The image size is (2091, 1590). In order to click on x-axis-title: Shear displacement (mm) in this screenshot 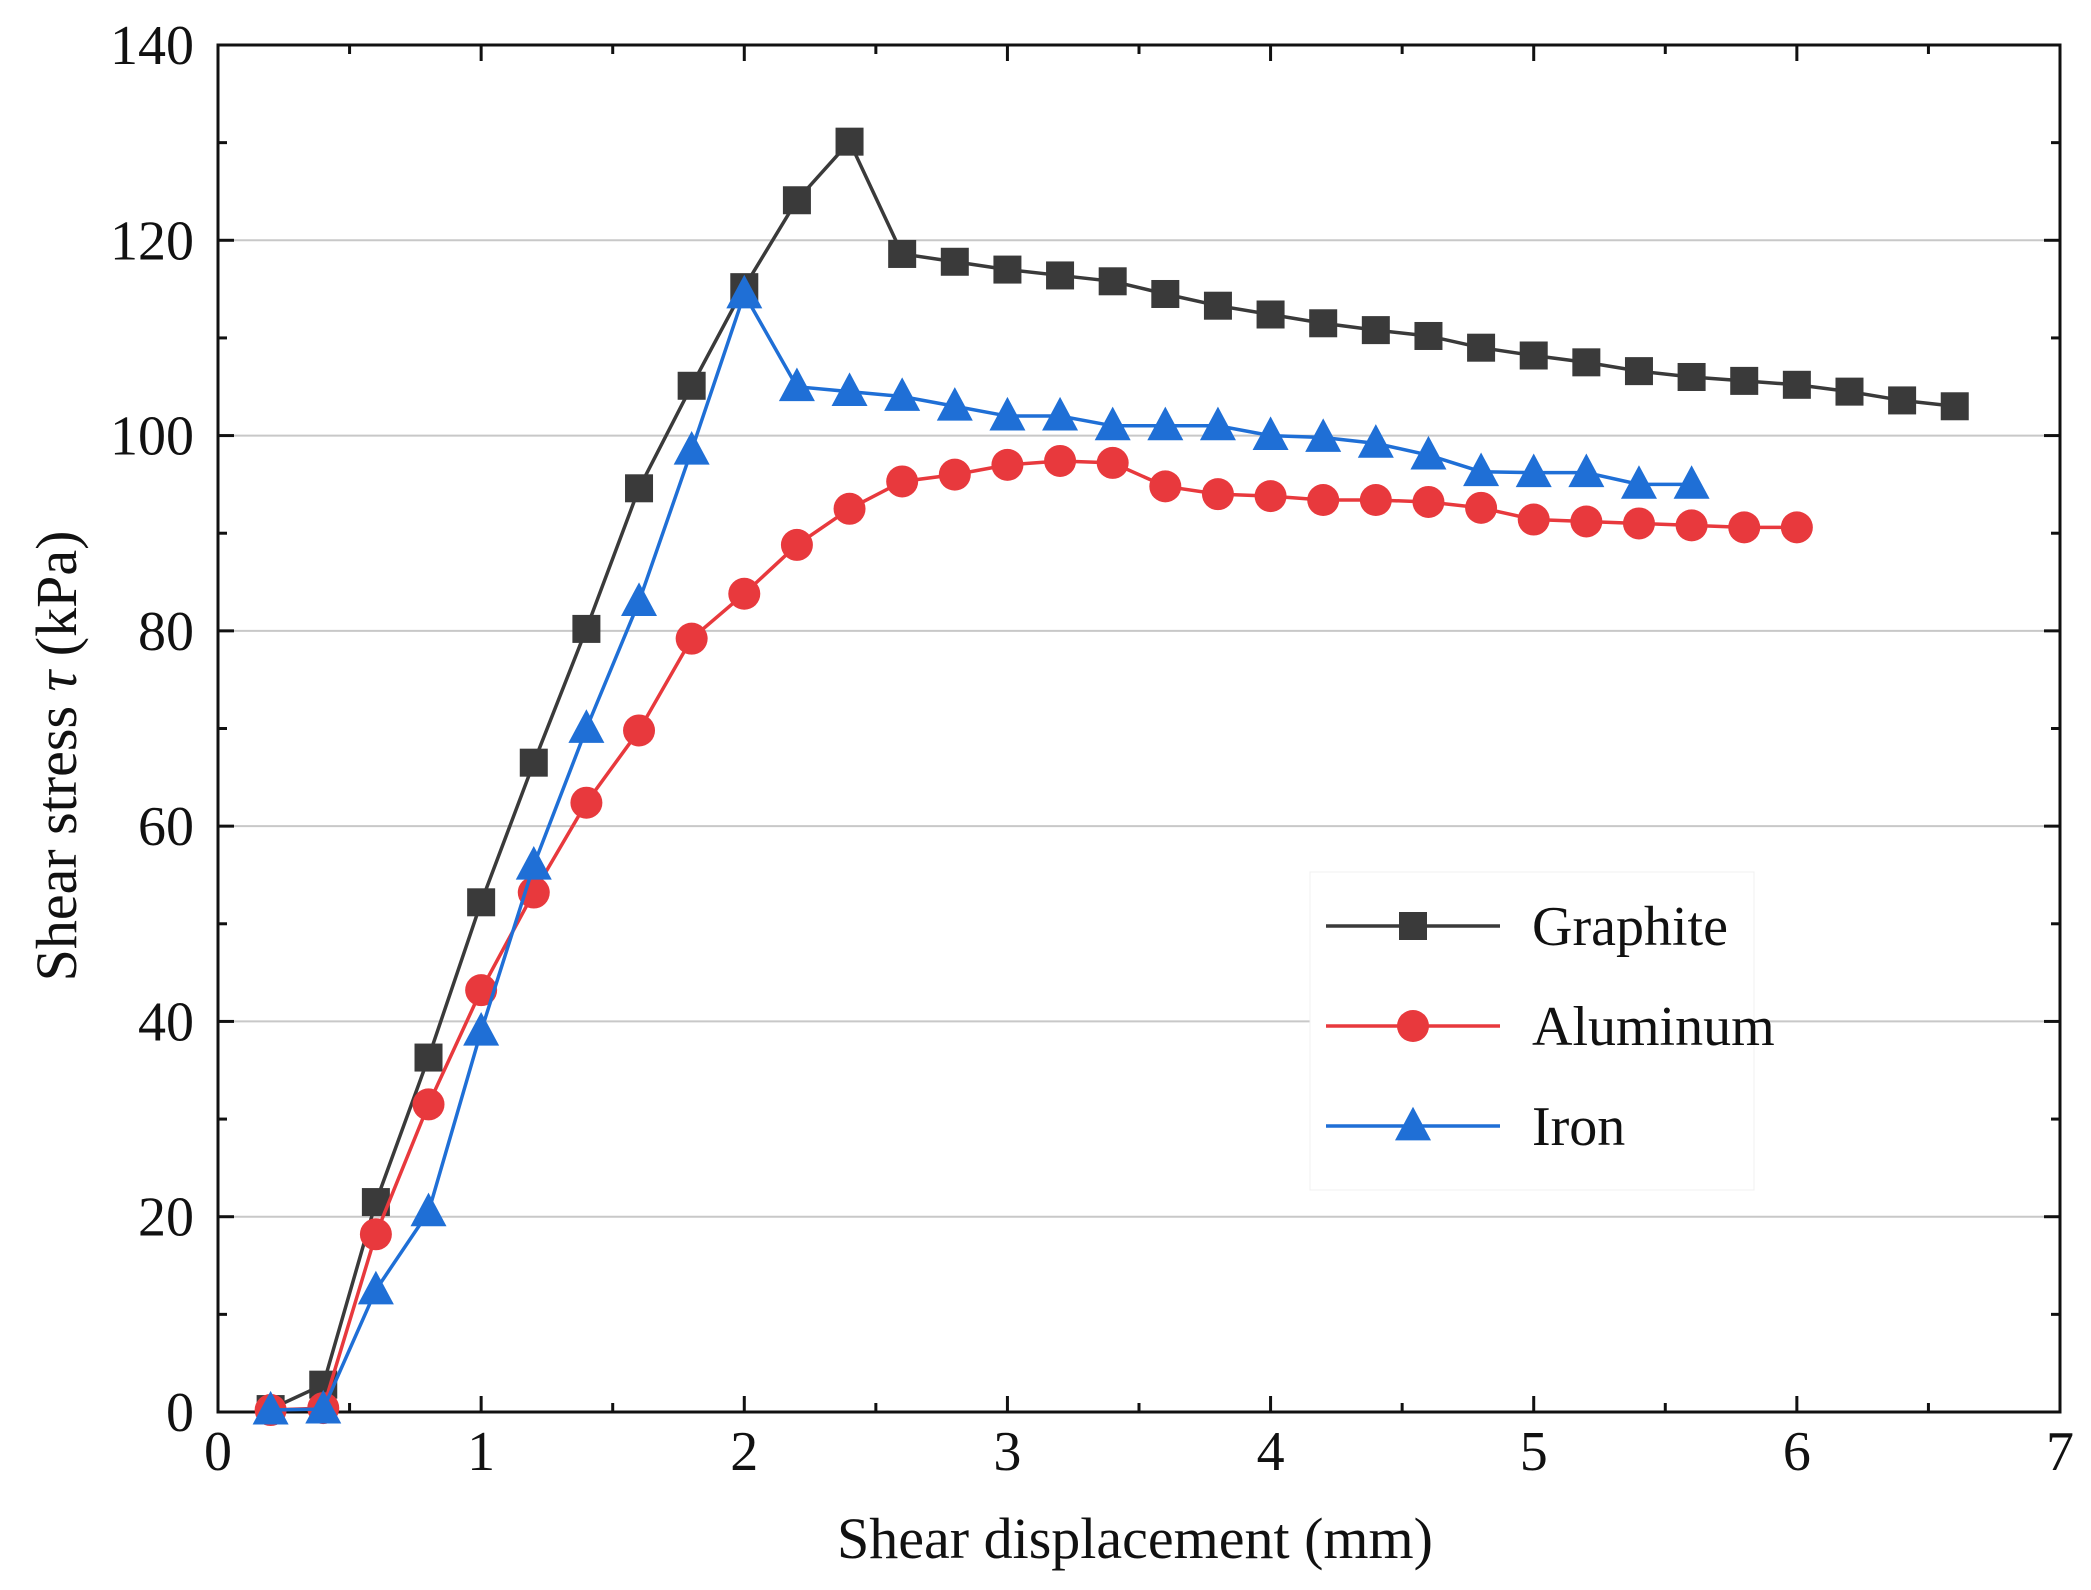, I will do `click(1135, 1538)`.